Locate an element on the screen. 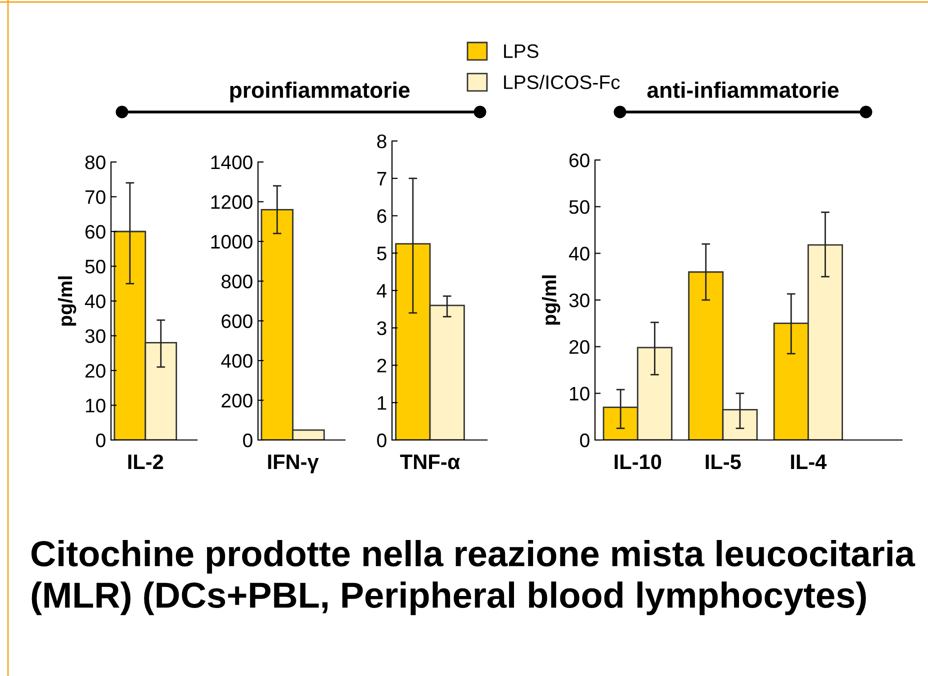 The image size is (928, 676). y-tick-label: 200 is located at coordinates (237, 401).